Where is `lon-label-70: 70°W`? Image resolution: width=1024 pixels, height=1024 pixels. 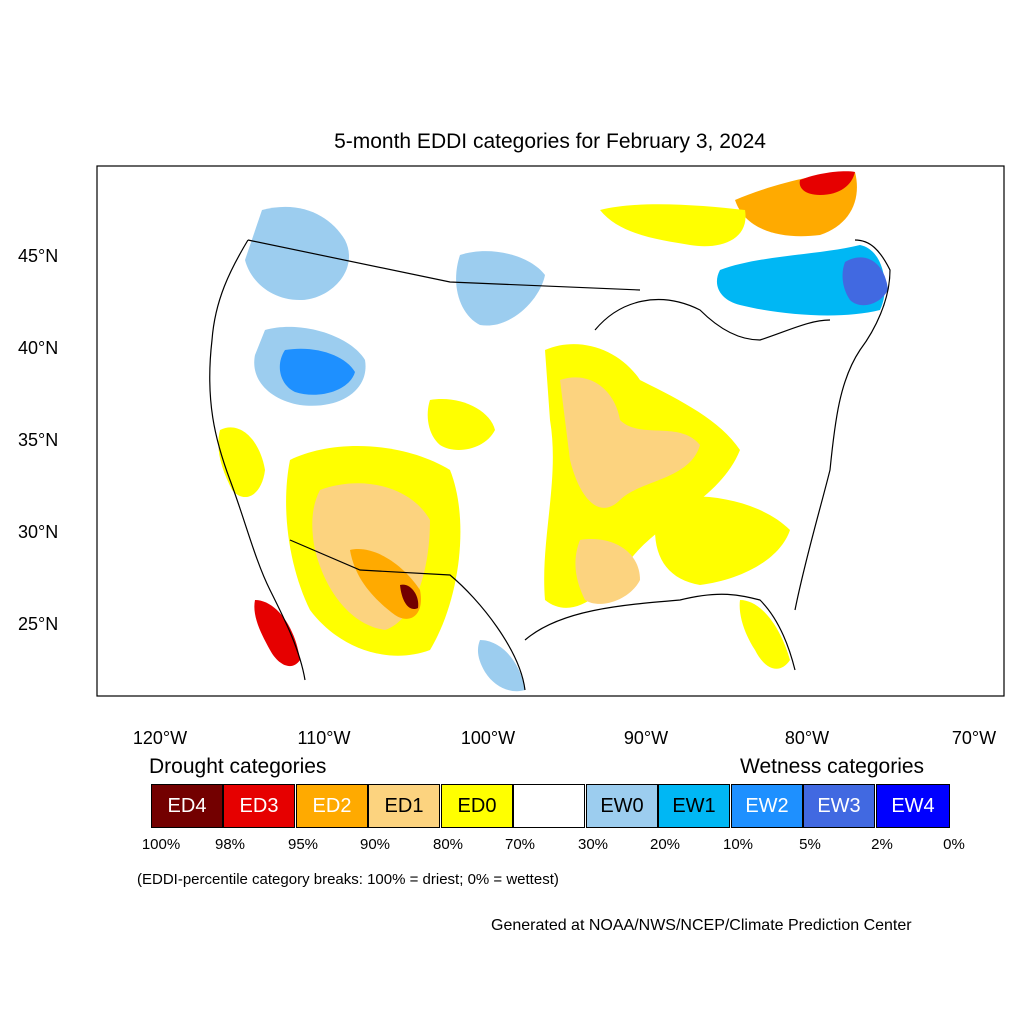
lon-label-70: 70°W is located at coordinates (974, 738).